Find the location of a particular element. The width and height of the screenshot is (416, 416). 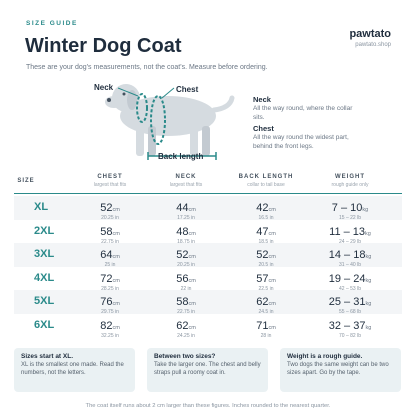

cell-main: 58cm is located at coordinates (110, 231).